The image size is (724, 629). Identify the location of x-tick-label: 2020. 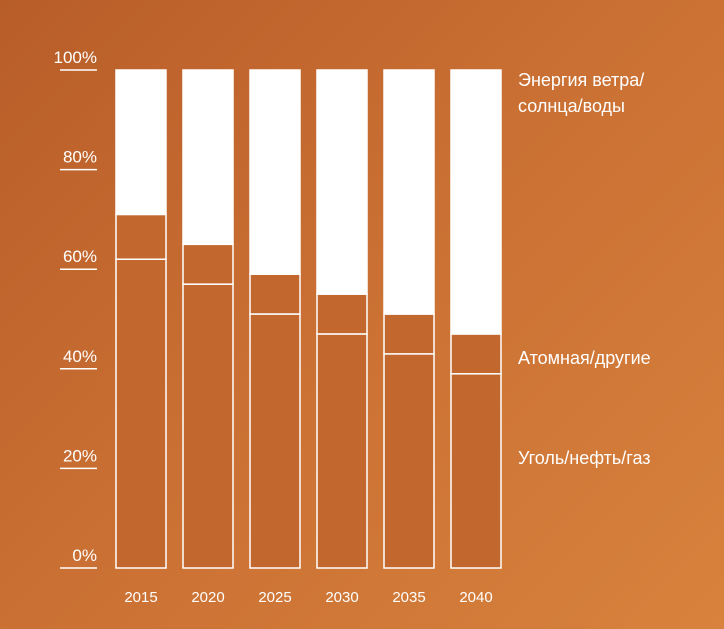
(207, 597).